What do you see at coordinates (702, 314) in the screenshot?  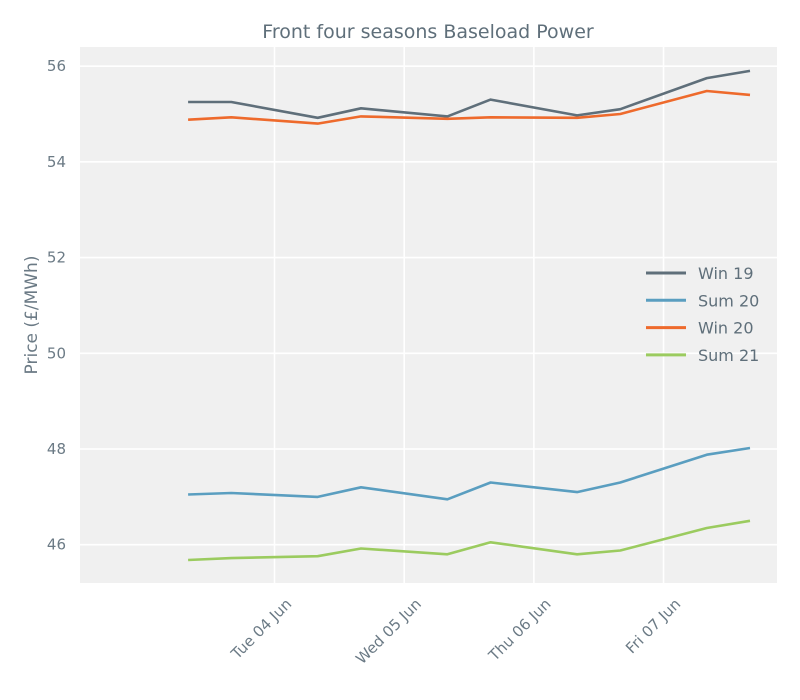 I see `legend: Win 19 Sum 20 Win 20 Sum 21` at bounding box center [702, 314].